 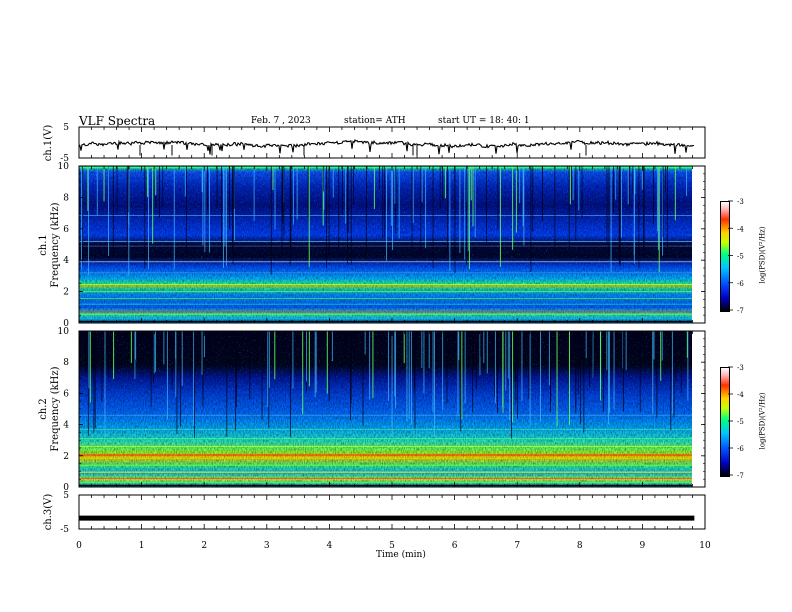 What do you see at coordinates (204, 546) in the screenshot?
I see `x-tick-label: 2` at bounding box center [204, 546].